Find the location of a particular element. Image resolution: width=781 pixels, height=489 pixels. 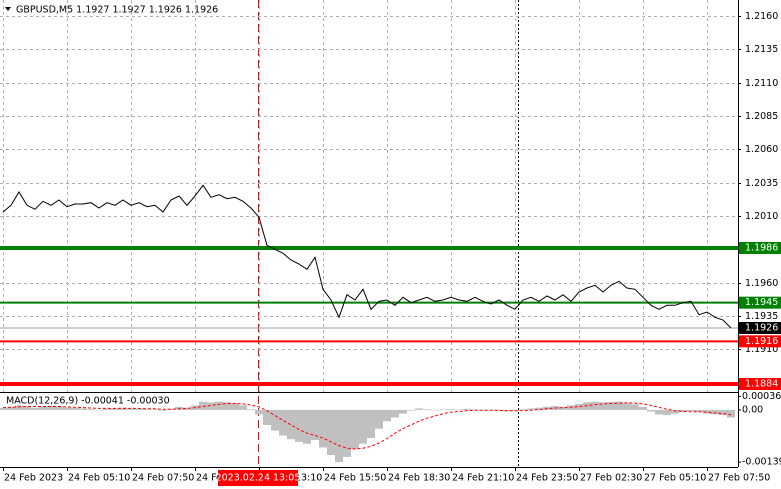

y-tick-label: 1.2085 is located at coordinates (761, 116).